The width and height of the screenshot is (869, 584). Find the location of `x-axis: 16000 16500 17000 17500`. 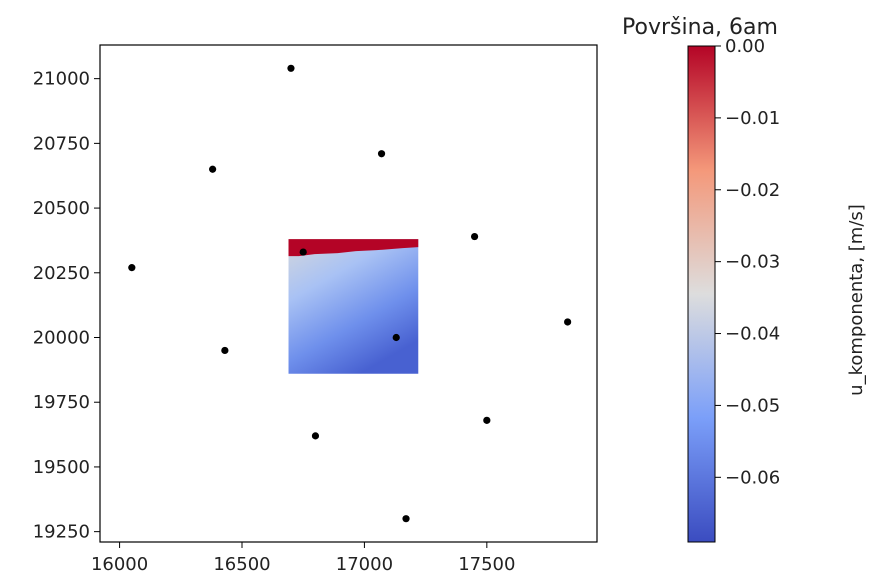

x-axis: 16000 16500 17000 17500 is located at coordinates (303, 558).